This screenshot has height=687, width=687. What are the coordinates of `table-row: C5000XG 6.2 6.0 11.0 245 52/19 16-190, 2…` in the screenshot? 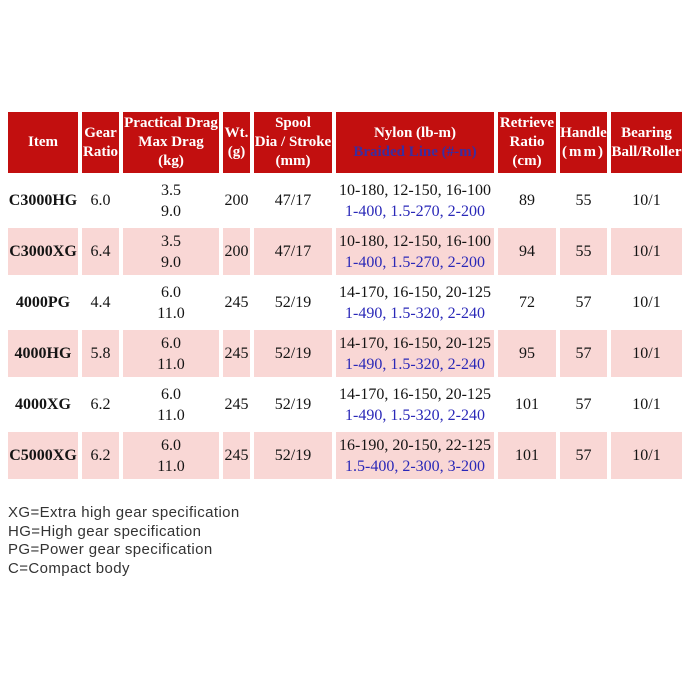 It's located at (345, 455).